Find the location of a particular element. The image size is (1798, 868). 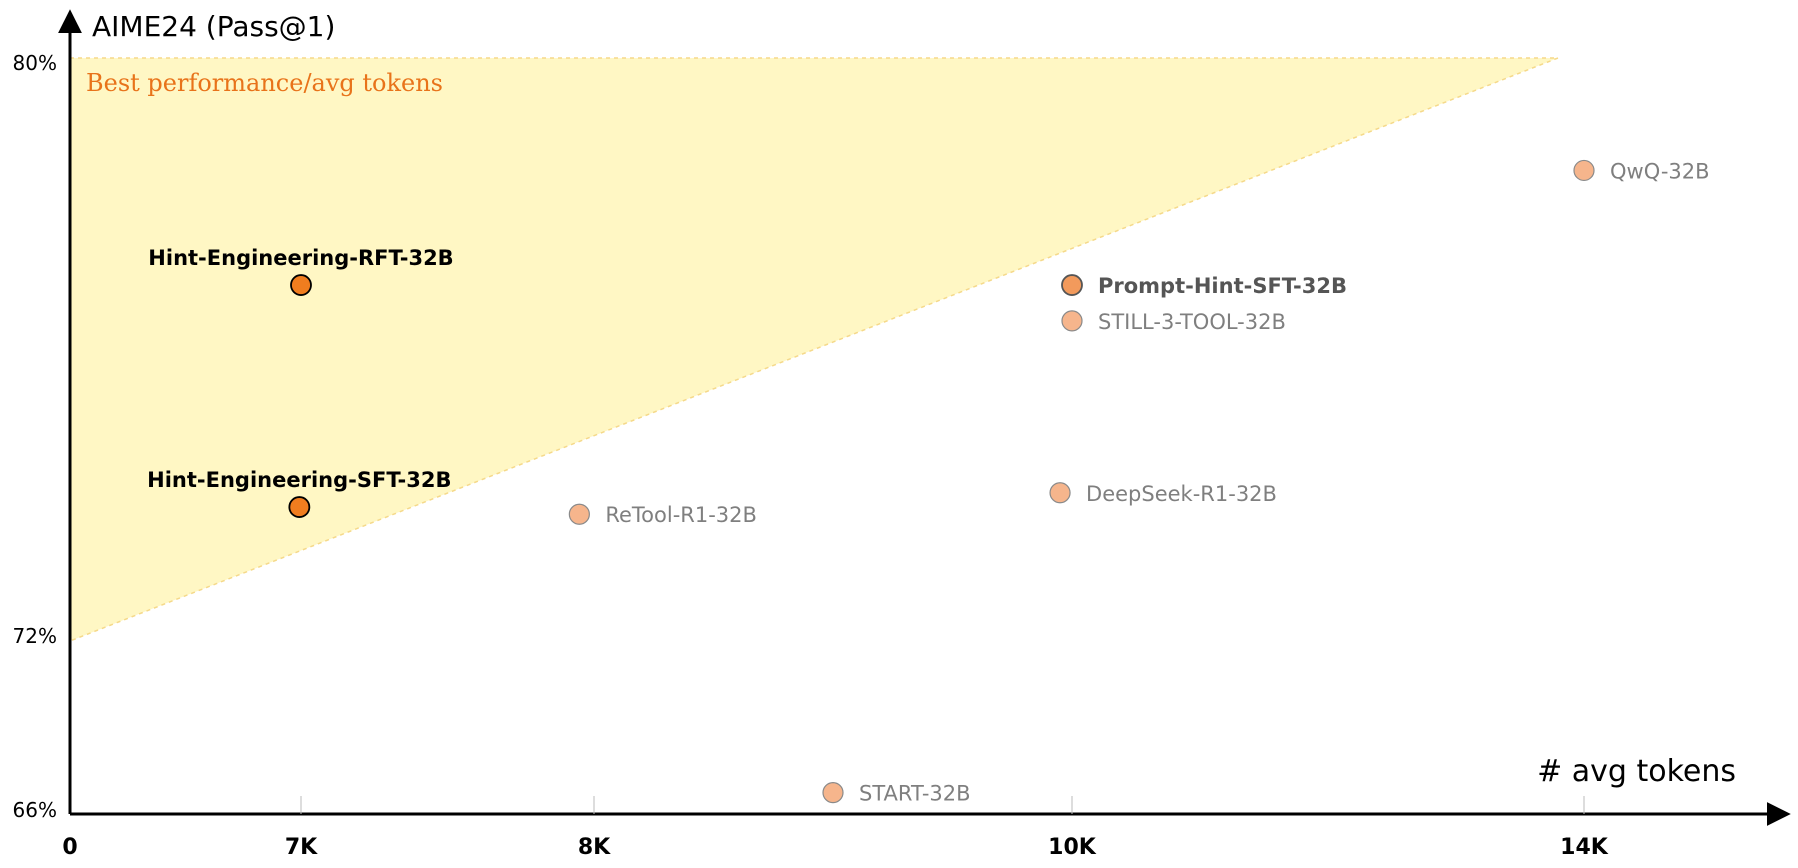

x-tick-label: 14K is located at coordinates (1584, 847).